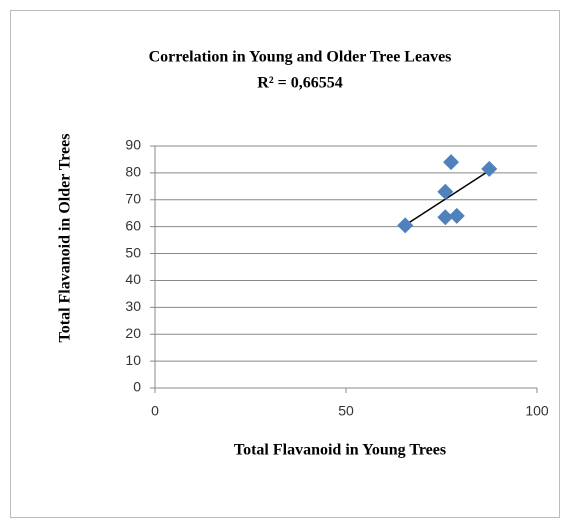  I want to click on y-tick-label: 50, so click(133, 252).